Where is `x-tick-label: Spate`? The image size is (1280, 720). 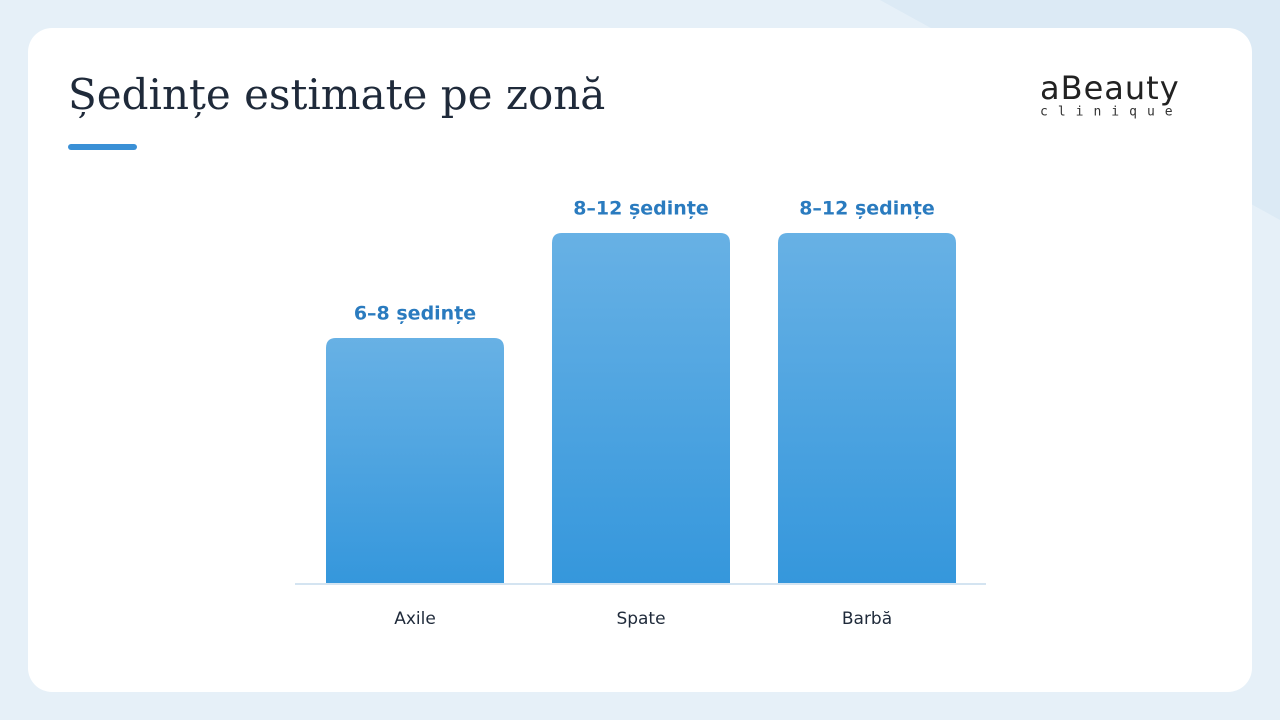 x-tick-label: Spate is located at coordinates (640, 619).